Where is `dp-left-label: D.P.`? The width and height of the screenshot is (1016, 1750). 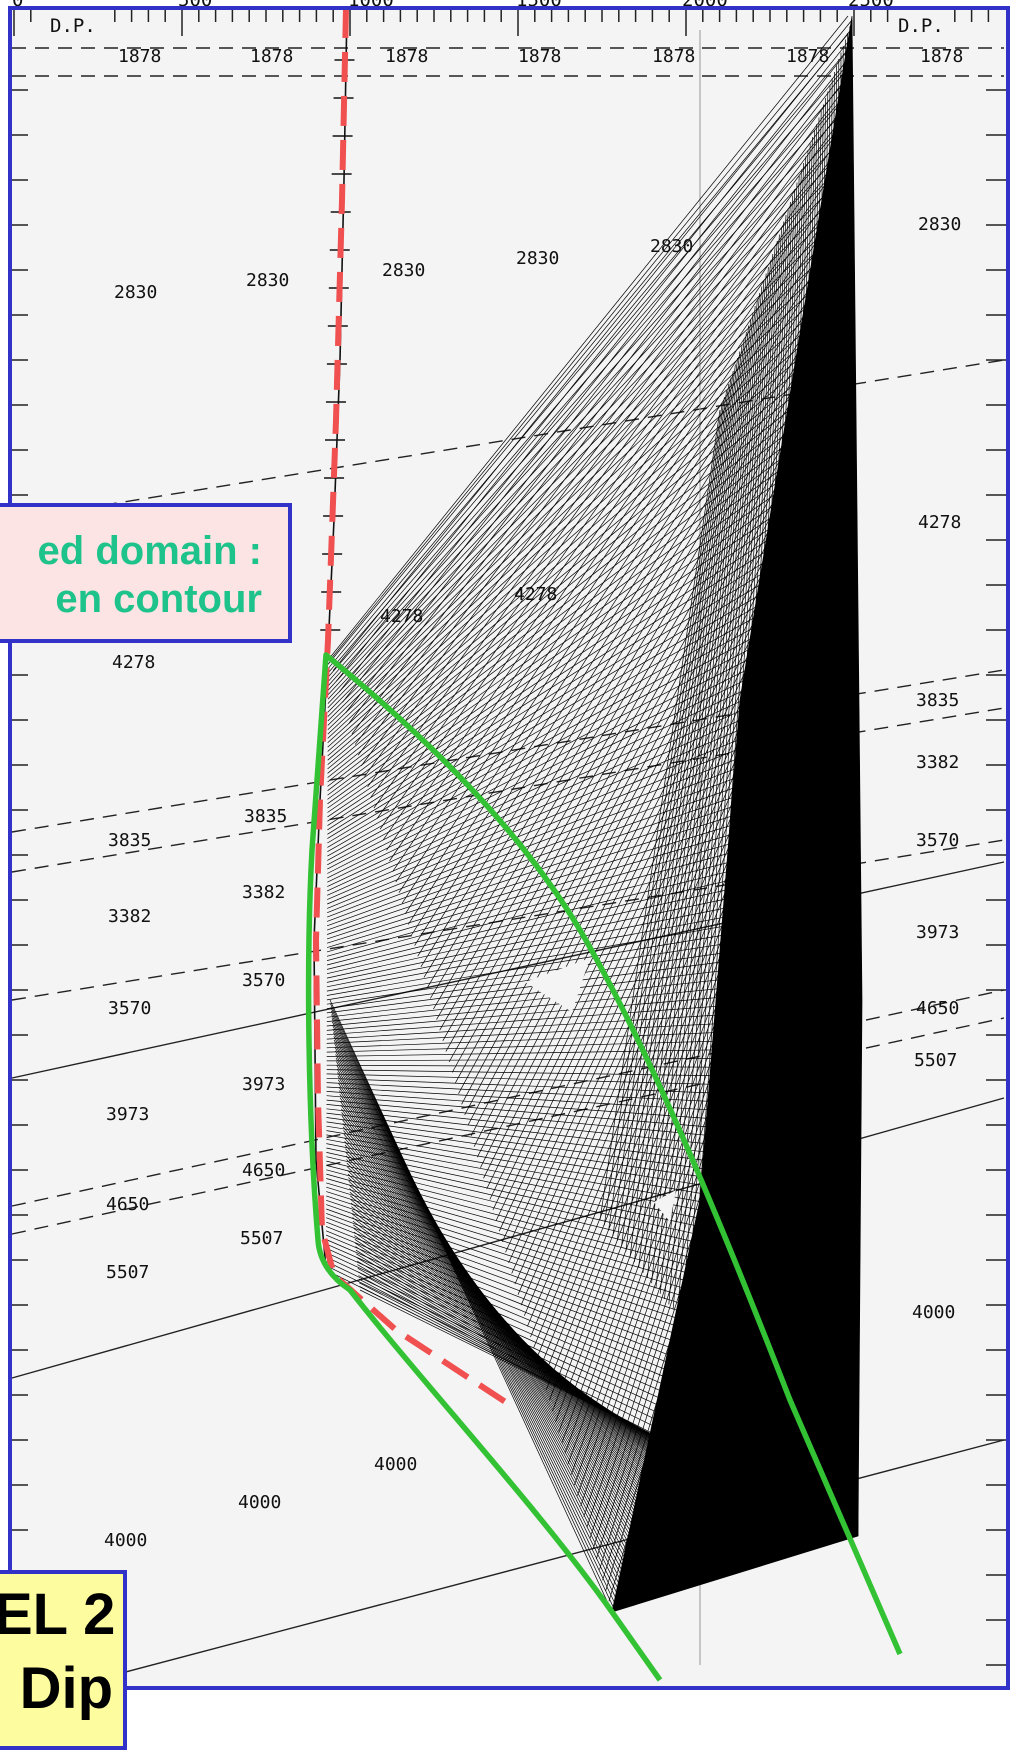
dp-left-label: D.P. is located at coordinates (73, 26).